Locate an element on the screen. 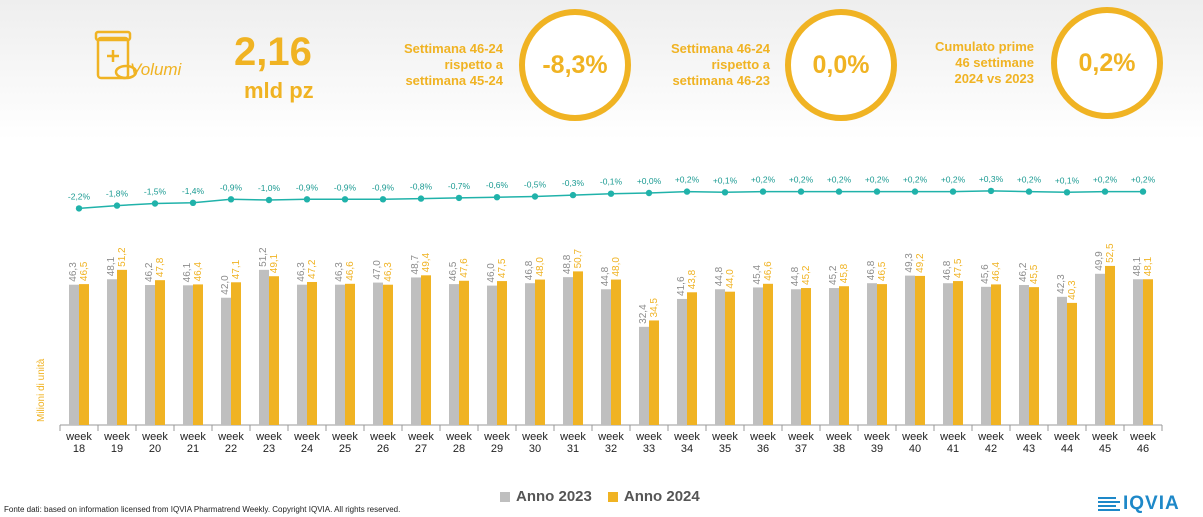 This screenshot has height=517, width=1203. kpi-3-value: 0,2% is located at coordinates (1107, 62).